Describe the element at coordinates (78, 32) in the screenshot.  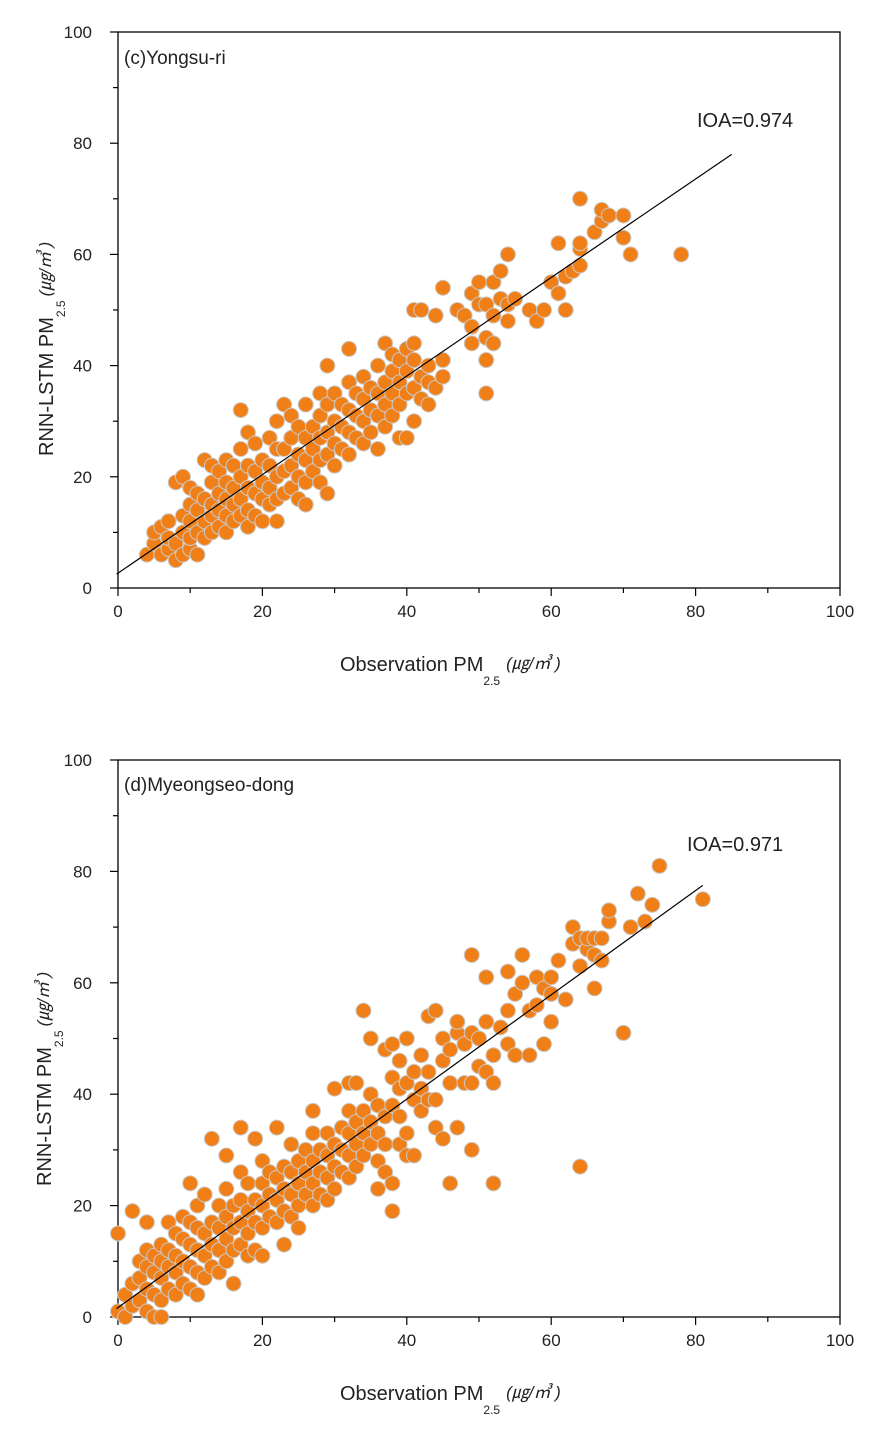
I see `y-tick-label: 100` at that location.